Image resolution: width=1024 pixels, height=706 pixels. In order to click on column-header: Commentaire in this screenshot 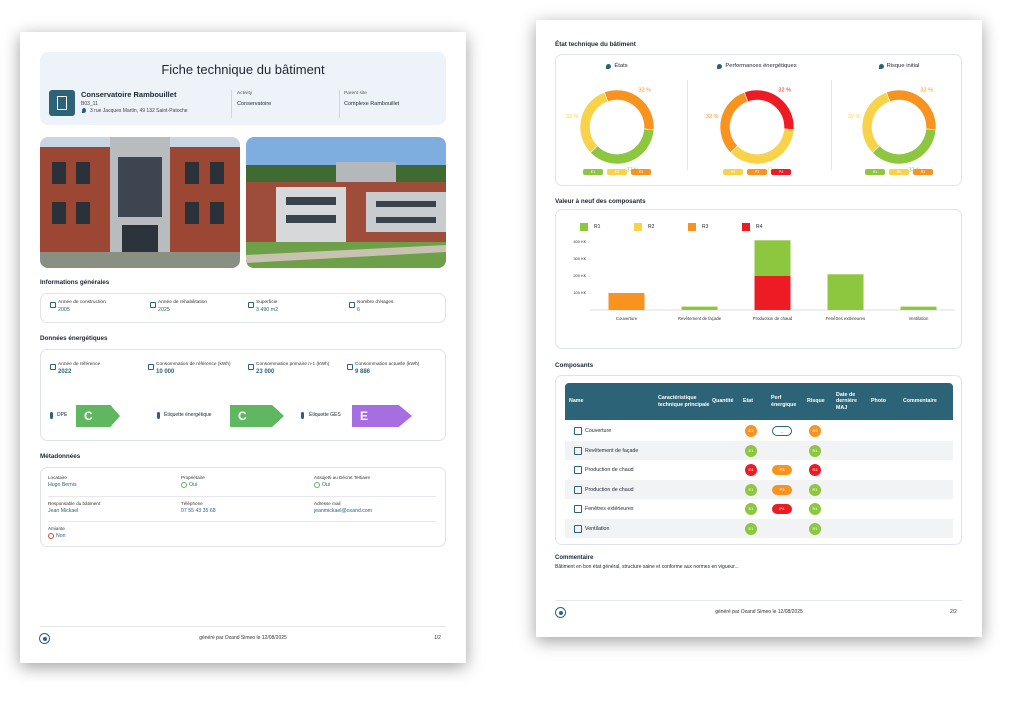, I will do `click(920, 401)`.